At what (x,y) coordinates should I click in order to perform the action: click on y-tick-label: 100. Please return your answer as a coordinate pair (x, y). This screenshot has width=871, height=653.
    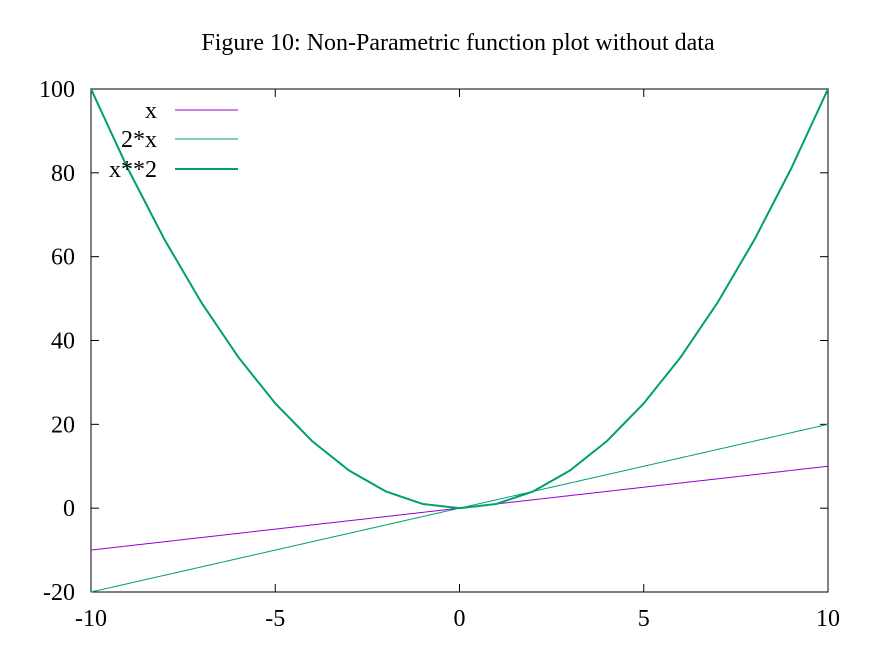
    Looking at the image, I should click on (57, 90).